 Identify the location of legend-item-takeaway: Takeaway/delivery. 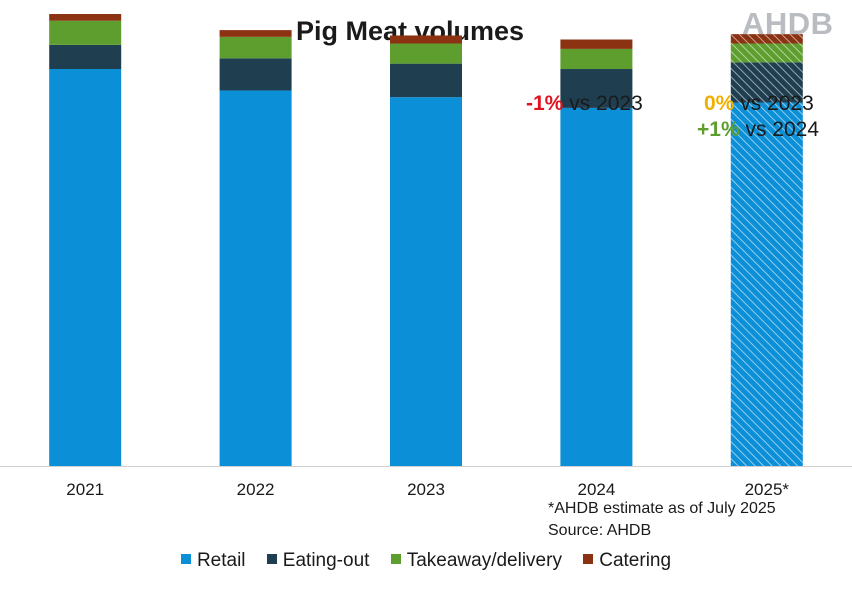
(476, 561).